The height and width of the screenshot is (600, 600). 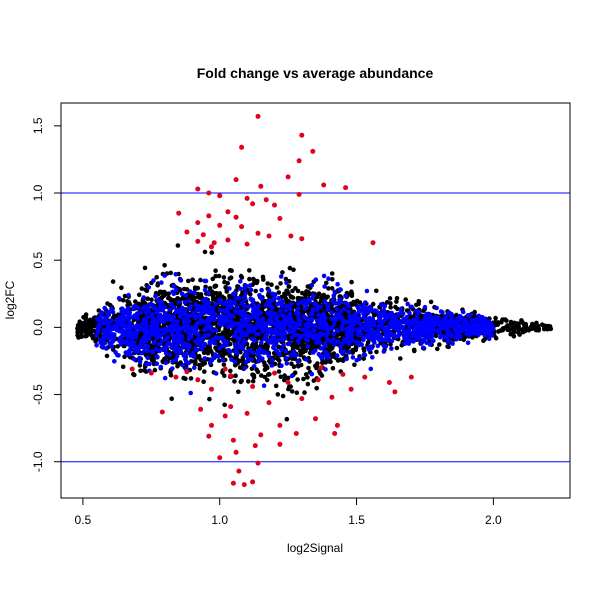 What do you see at coordinates (83, 520) in the screenshot?
I see `x-tick-label: 0.5` at bounding box center [83, 520].